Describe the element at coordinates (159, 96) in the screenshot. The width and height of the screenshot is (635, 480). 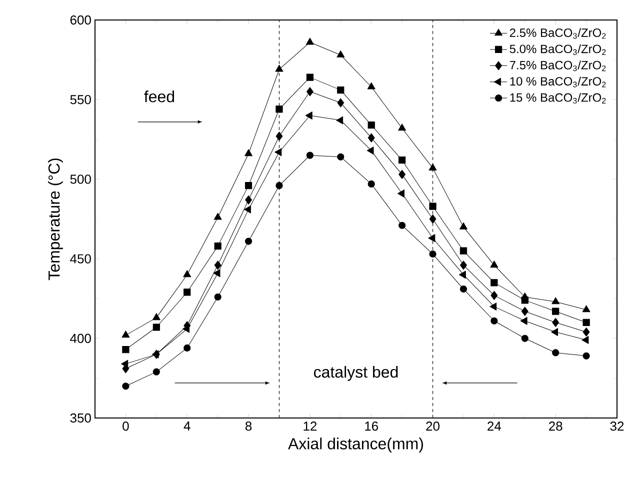
I see `annotation: feed` at that location.